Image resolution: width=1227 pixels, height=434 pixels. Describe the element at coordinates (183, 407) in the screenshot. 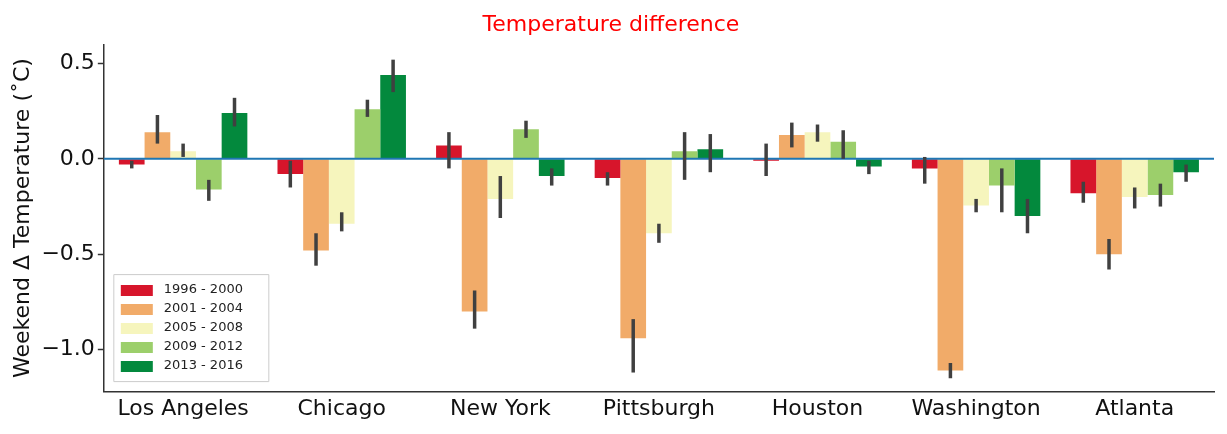

I see `x-tick-label: Los Angeles` at that location.